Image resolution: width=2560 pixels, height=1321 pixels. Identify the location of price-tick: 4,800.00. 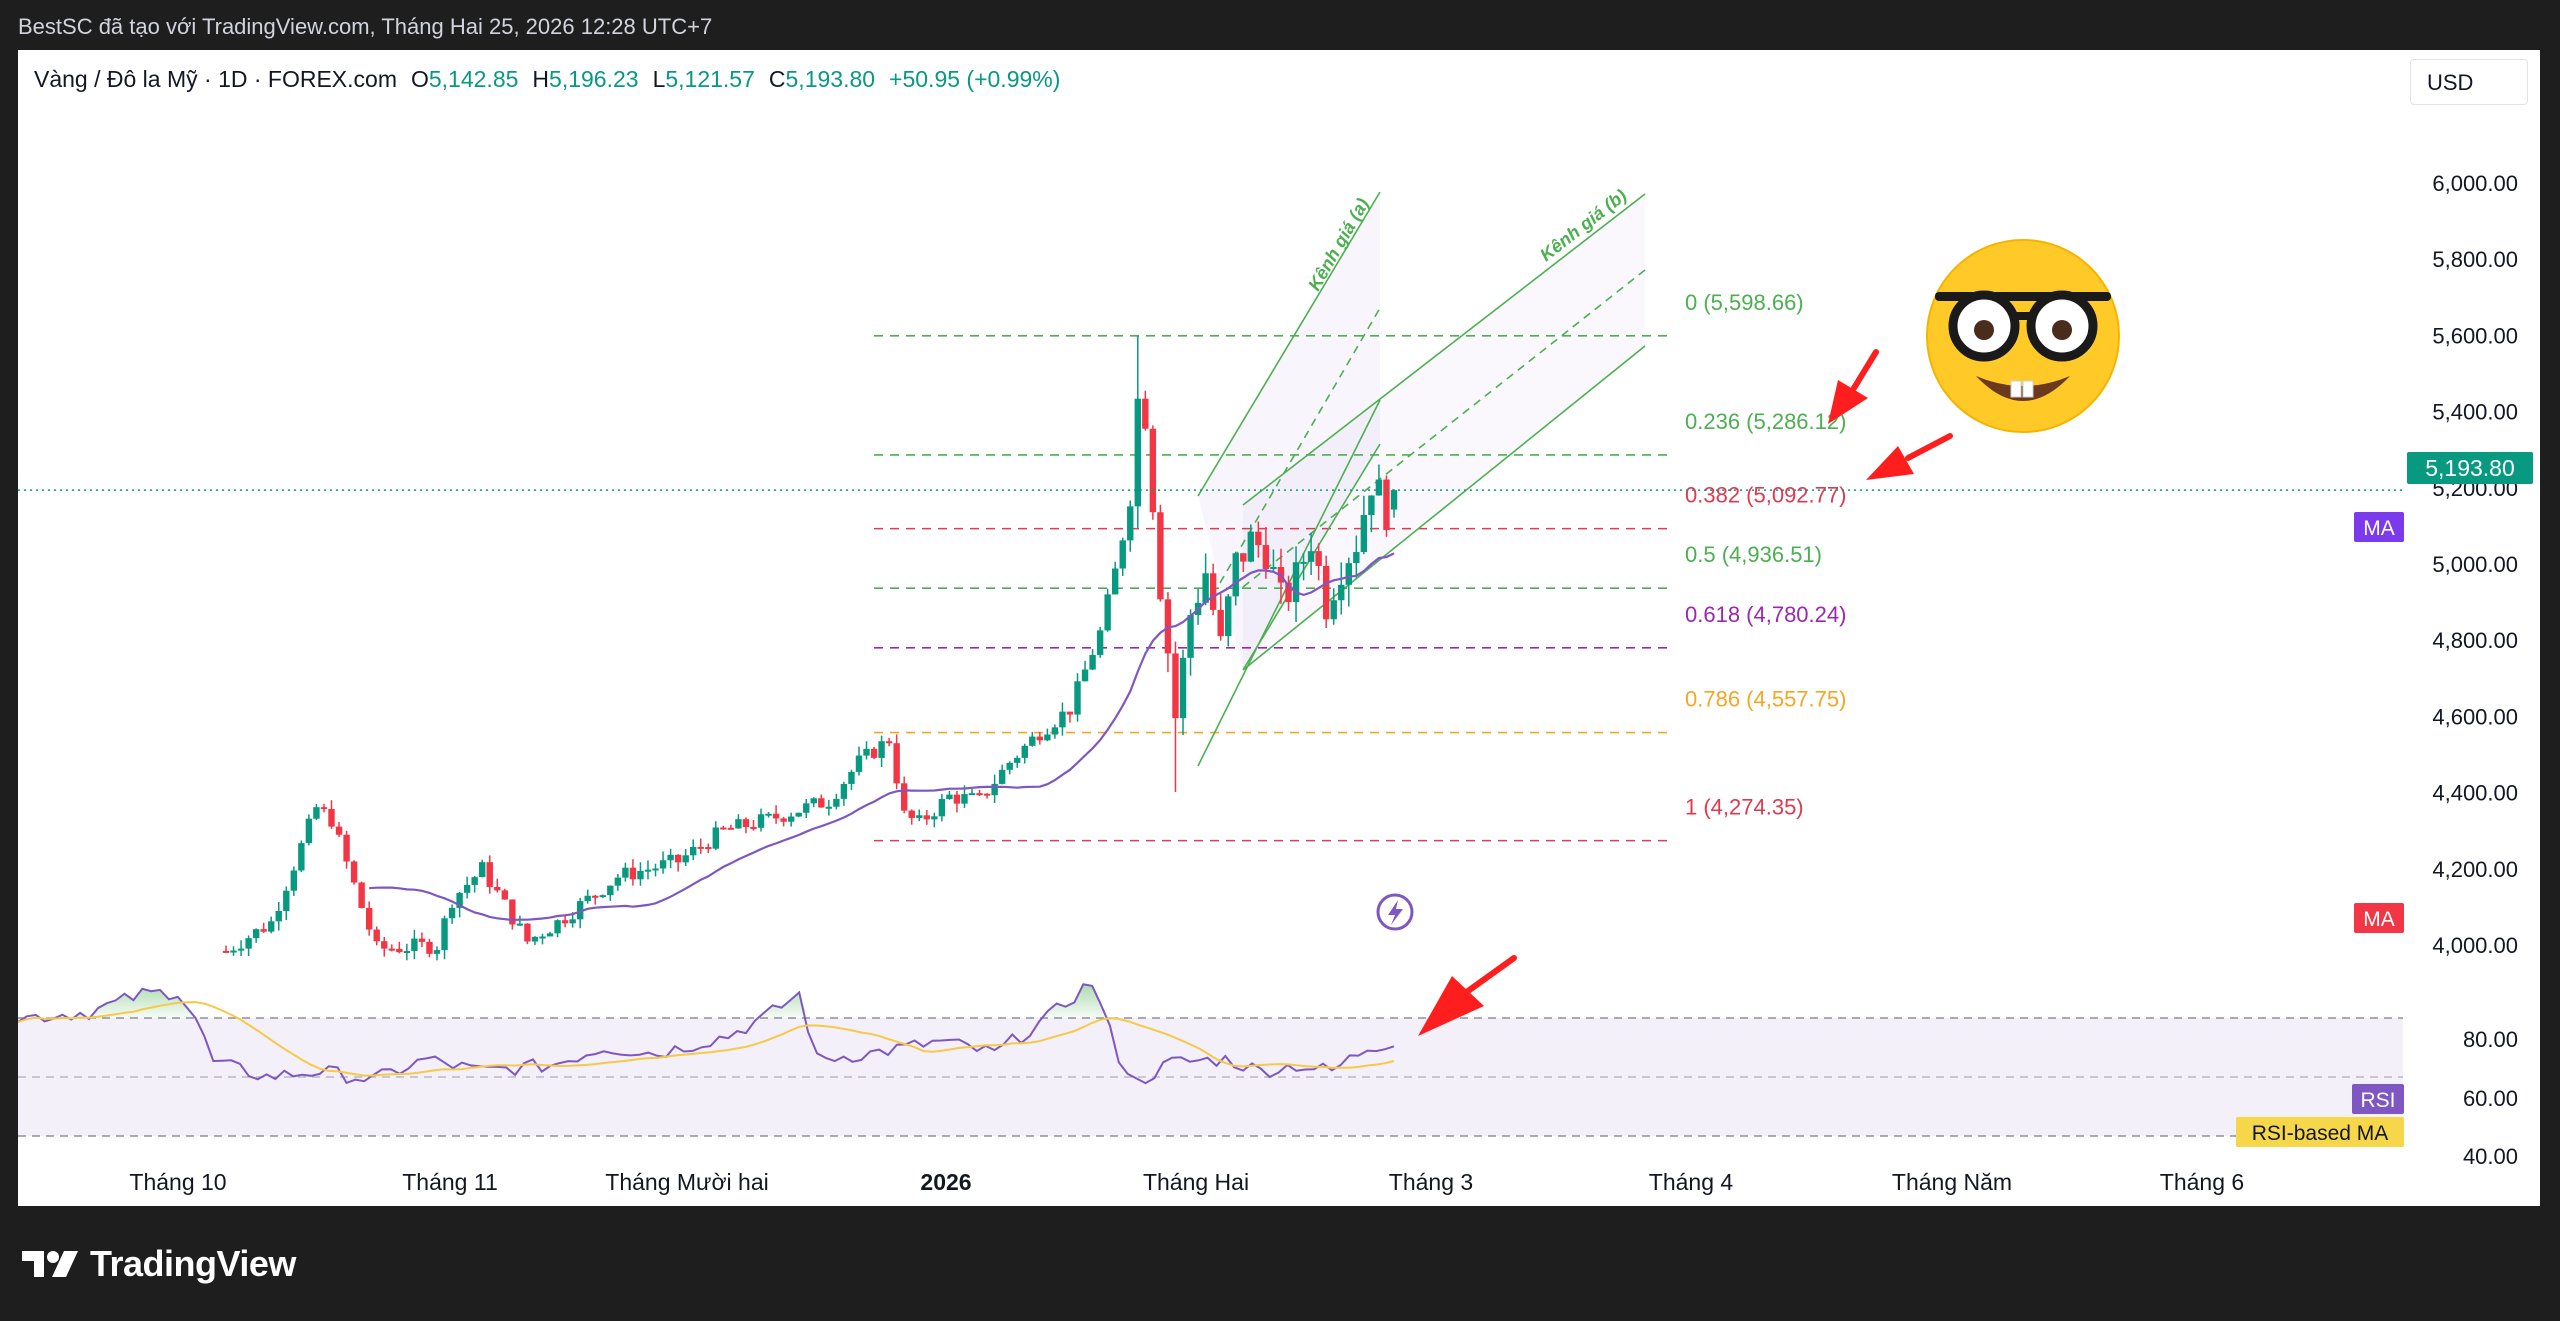
(2475, 640).